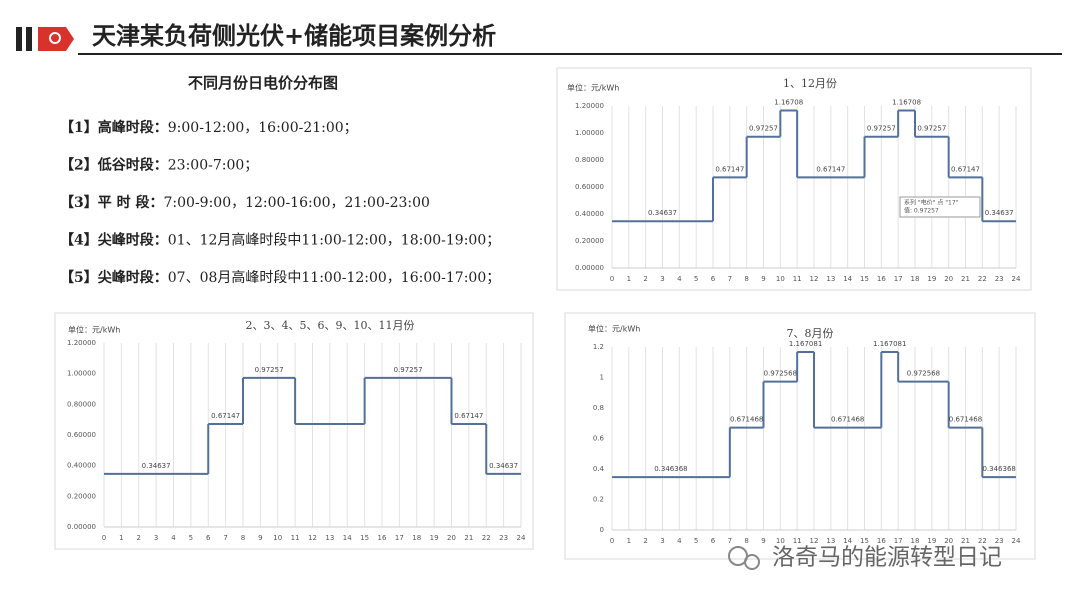  Describe the element at coordinates (763, 279) in the screenshot. I see `x-tick-label: 9` at that location.